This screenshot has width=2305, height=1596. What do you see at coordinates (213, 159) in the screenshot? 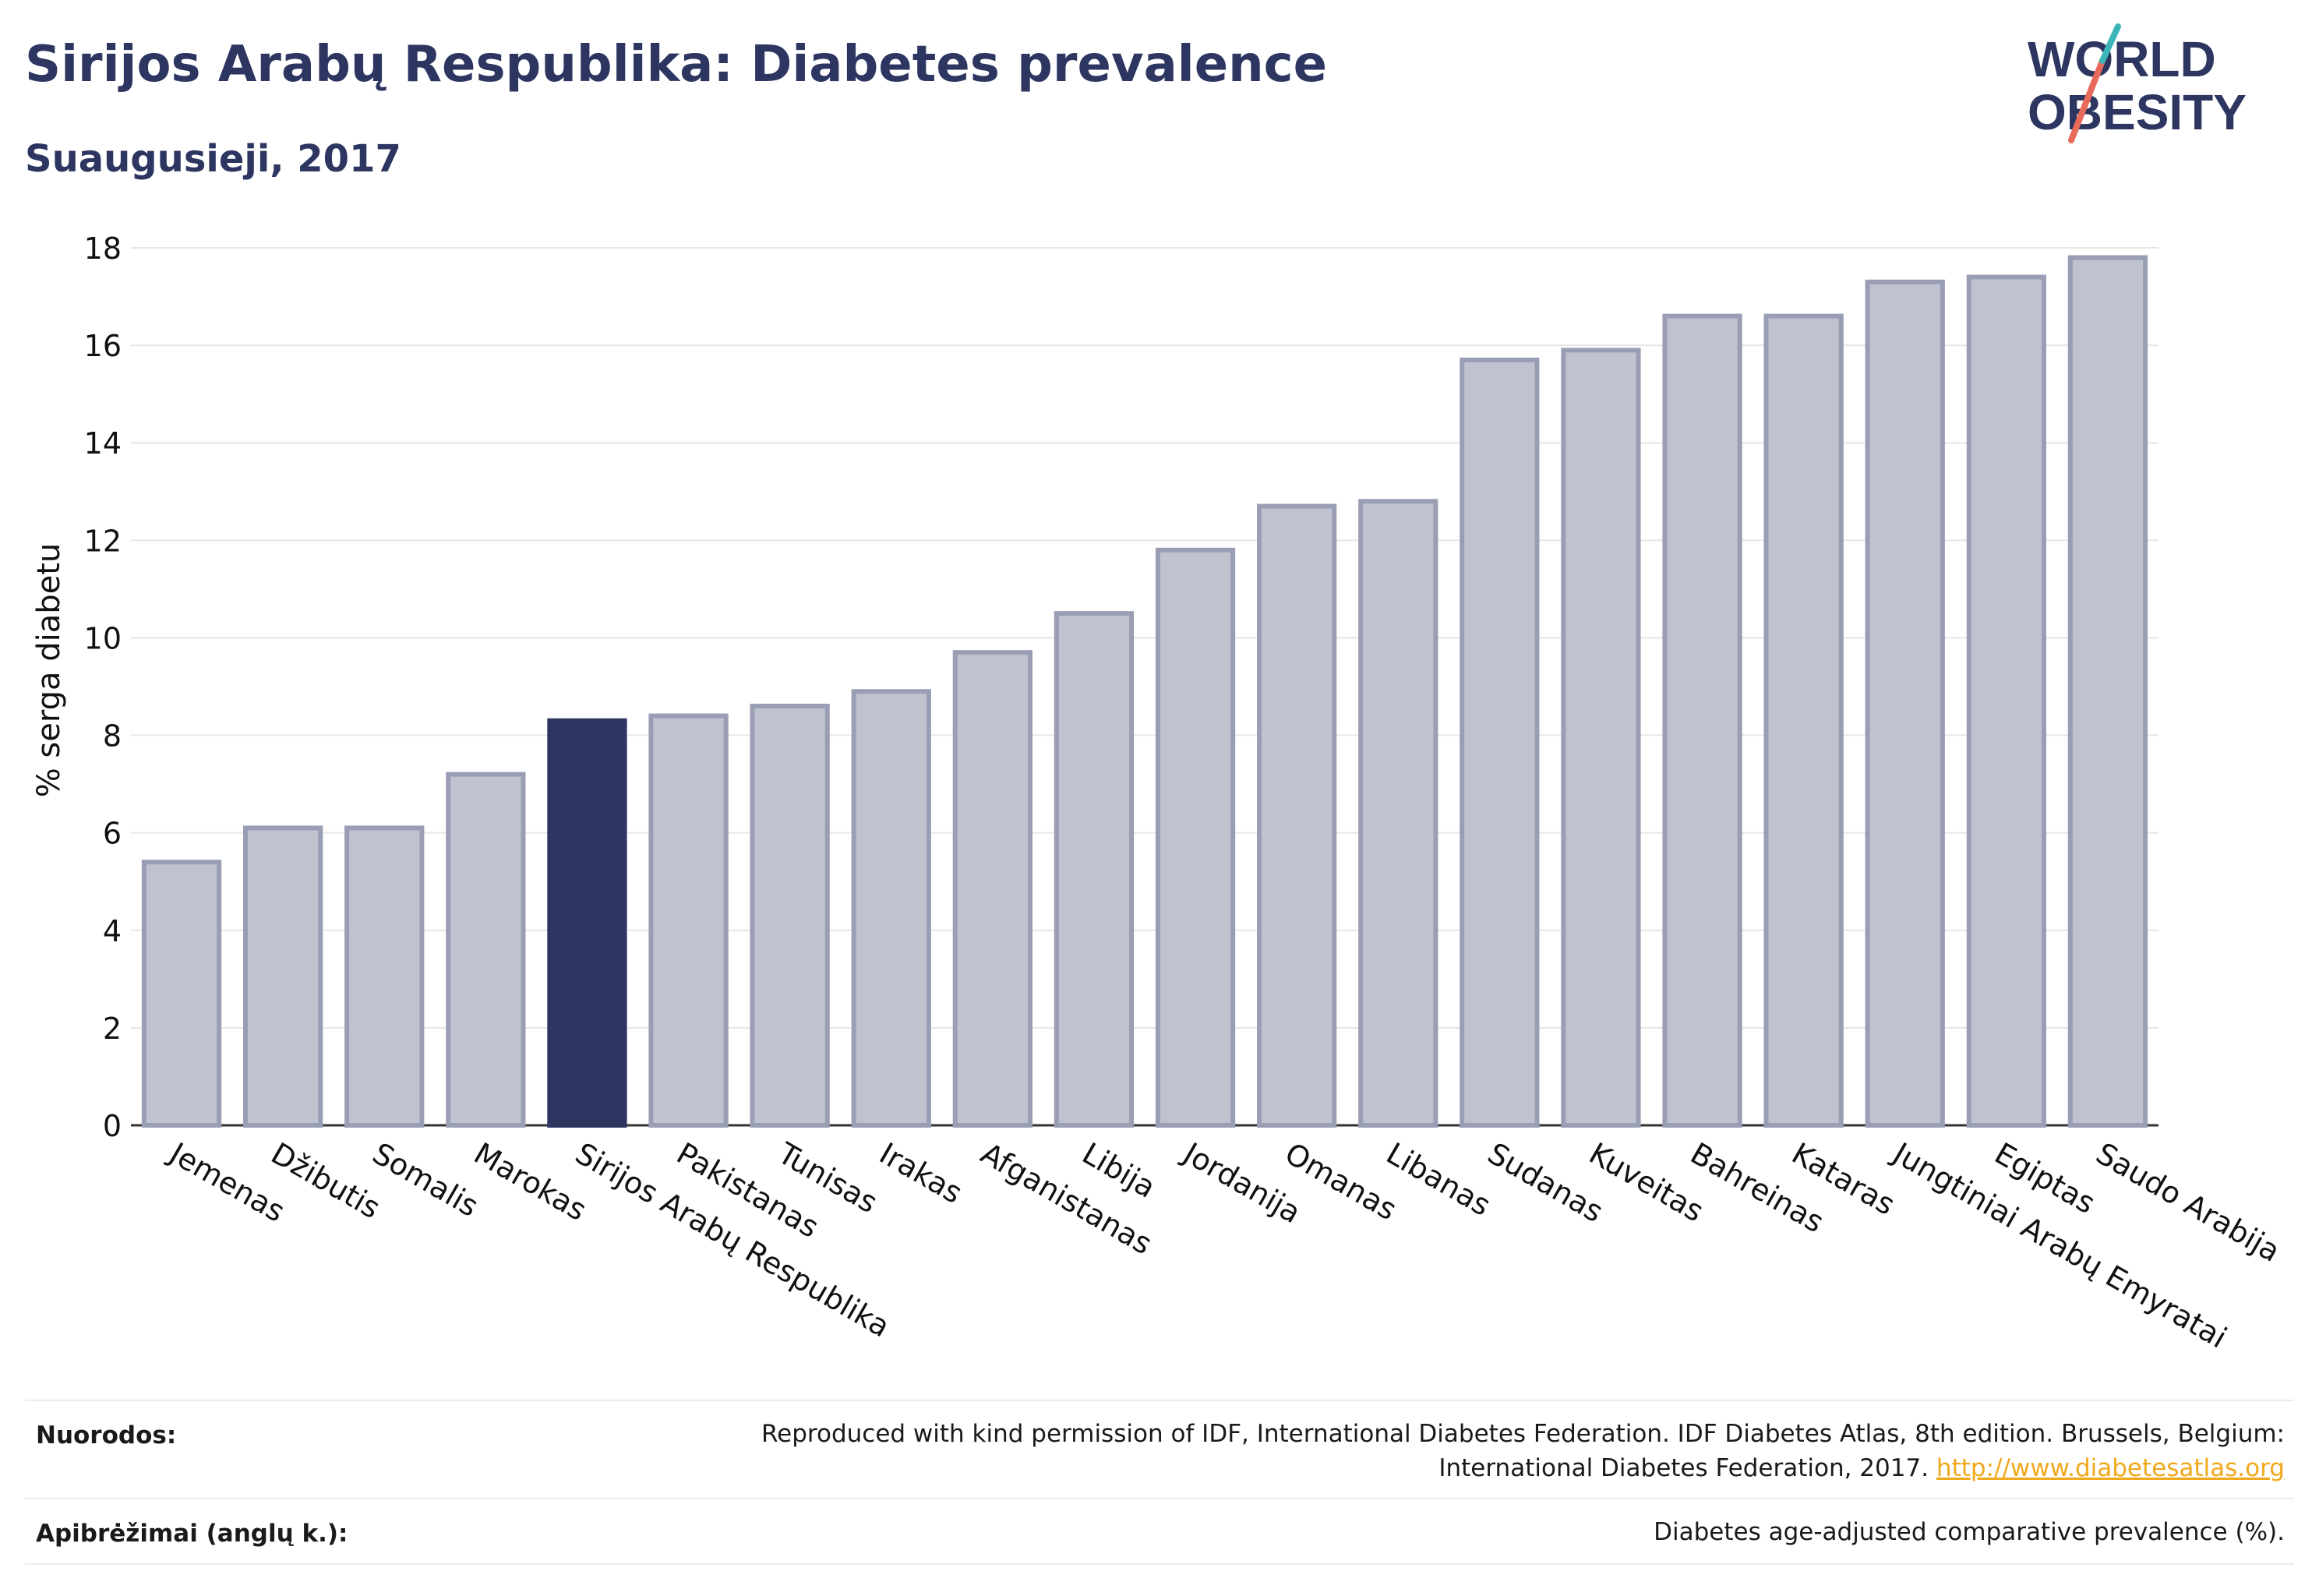
I see `chart-subtitle: Suaugusieji, 2017` at bounding box center [213, 159].